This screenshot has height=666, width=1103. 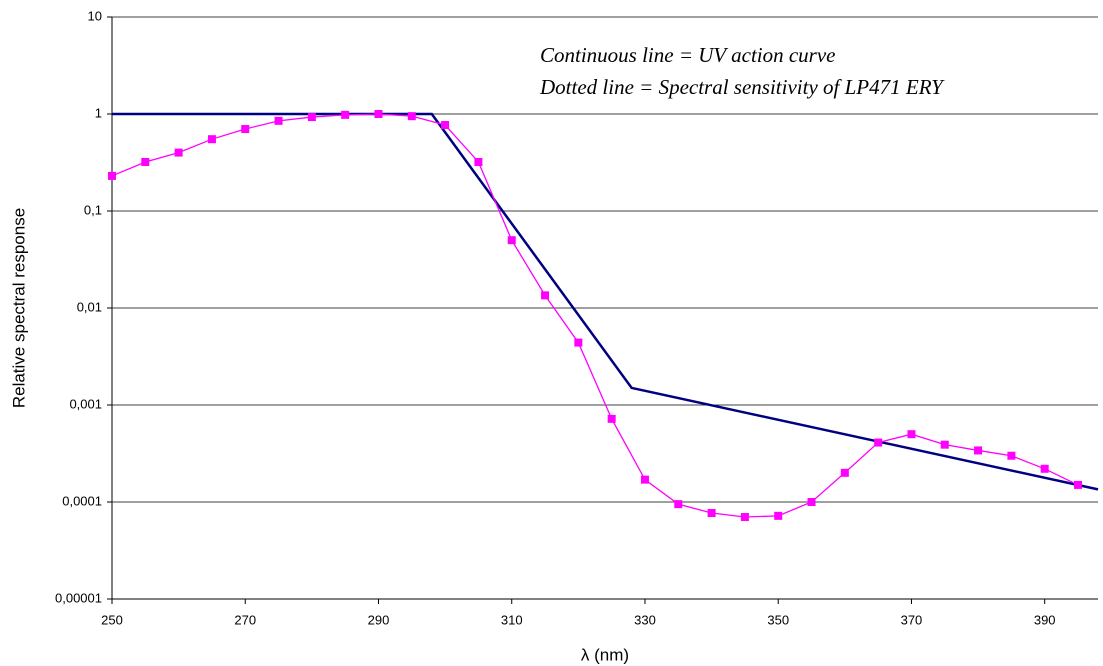 I want to click on y-tick-label: 0,00001, so click(x=78, y=597).